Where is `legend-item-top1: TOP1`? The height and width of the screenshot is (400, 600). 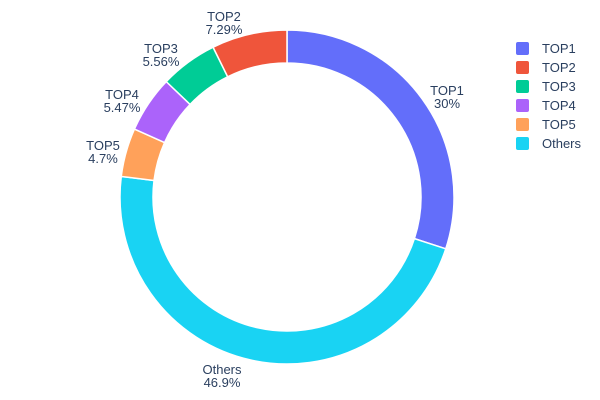
legend-item-top1: TOP1 is located at coordinates (548, 48).